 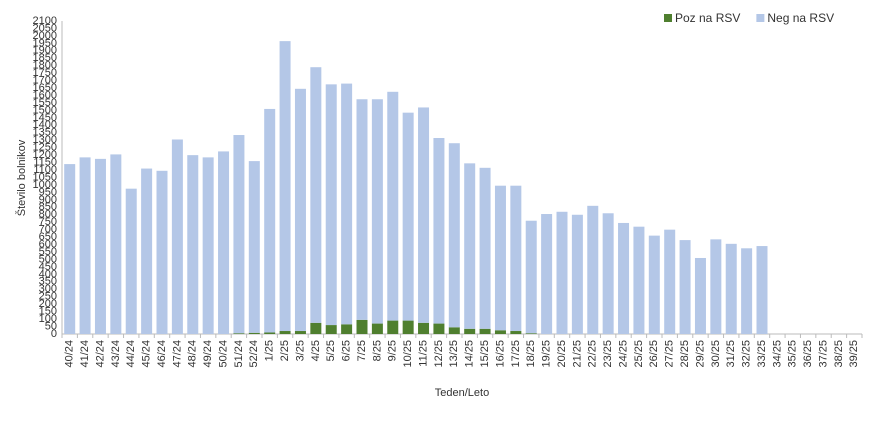 What do you see at coordinates (485, 354) in the screenshot?
I see `x-tick-label: 15/25` at bounding box center [485, 354].